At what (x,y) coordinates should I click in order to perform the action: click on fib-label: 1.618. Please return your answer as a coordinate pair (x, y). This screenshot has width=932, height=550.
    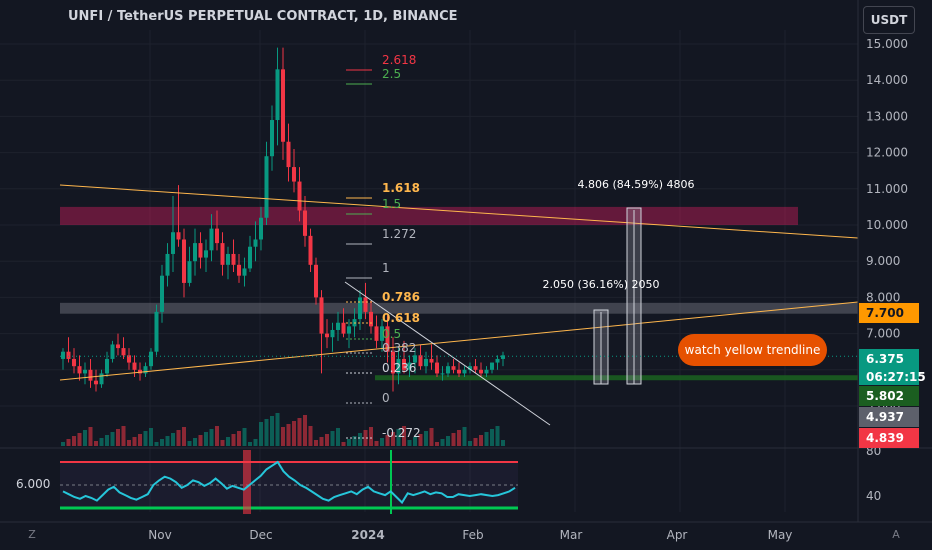
    Looking at the image, I should click on (401, 188).